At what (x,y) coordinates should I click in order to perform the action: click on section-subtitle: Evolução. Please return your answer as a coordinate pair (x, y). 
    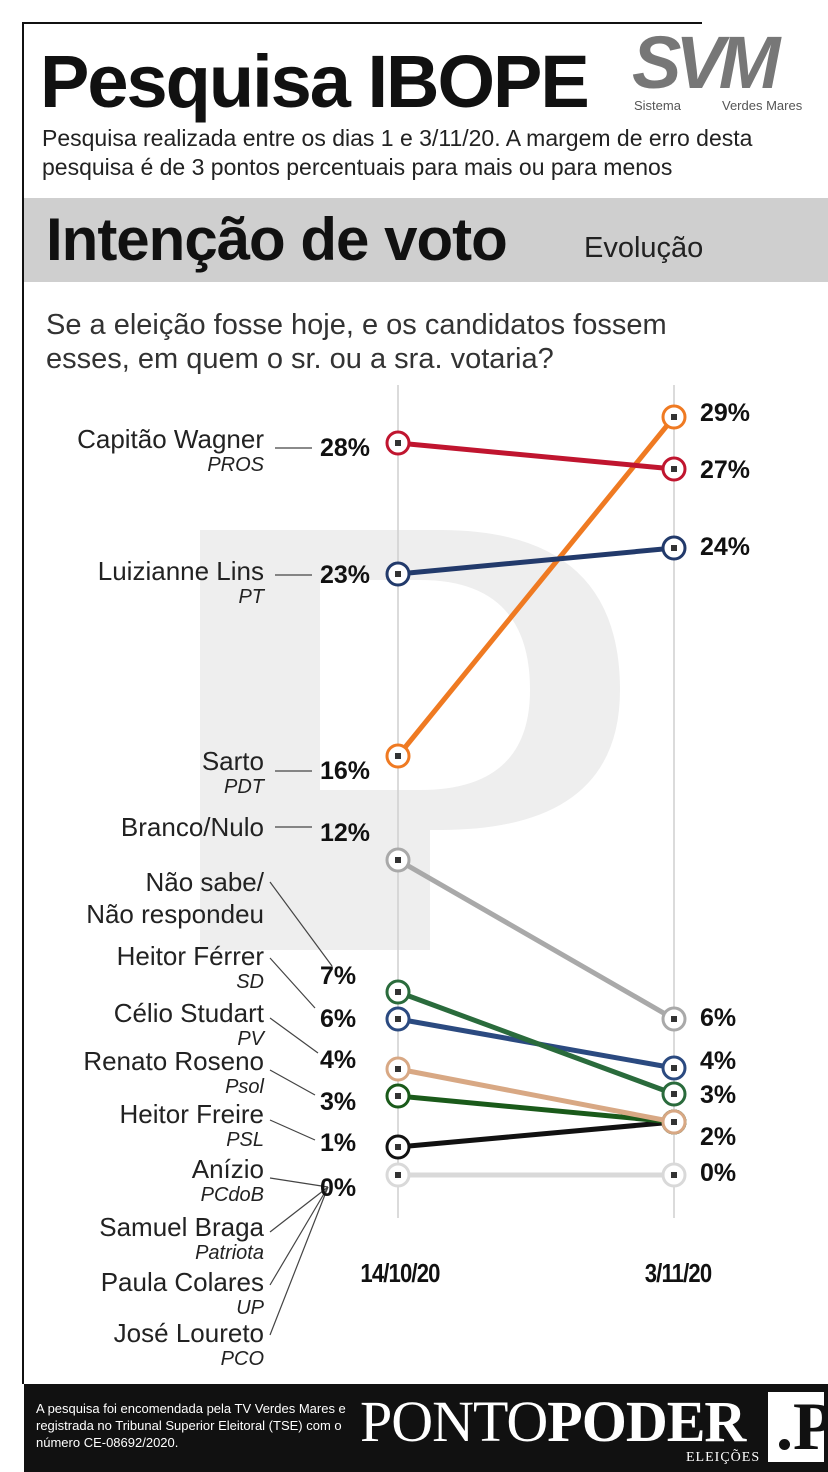
    Looking at the image, I should click on (644, 248).